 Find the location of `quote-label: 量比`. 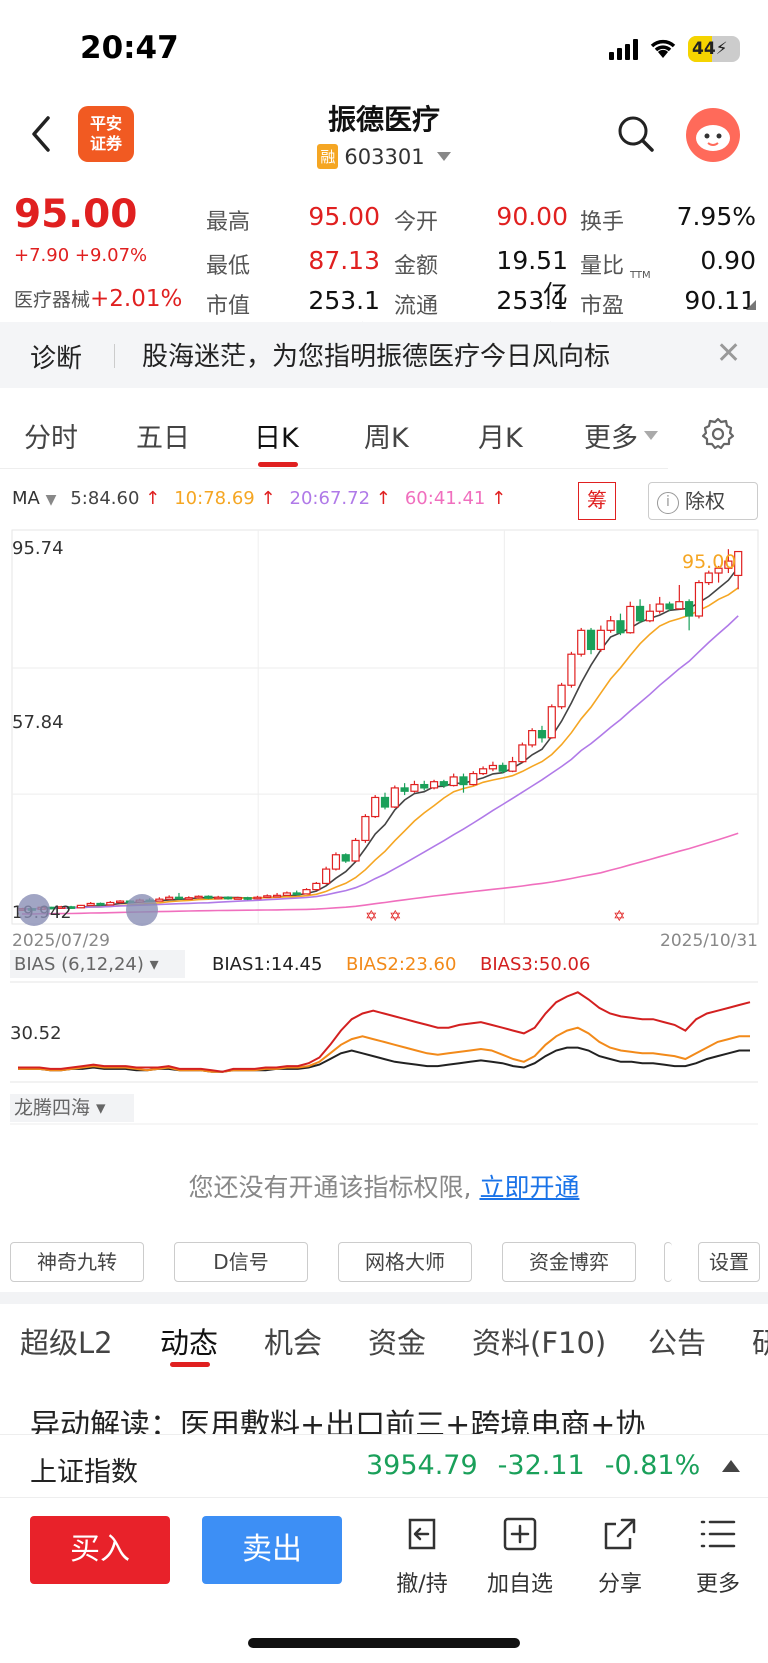

quote-label: 量比 is located at coordinates (602, 266).